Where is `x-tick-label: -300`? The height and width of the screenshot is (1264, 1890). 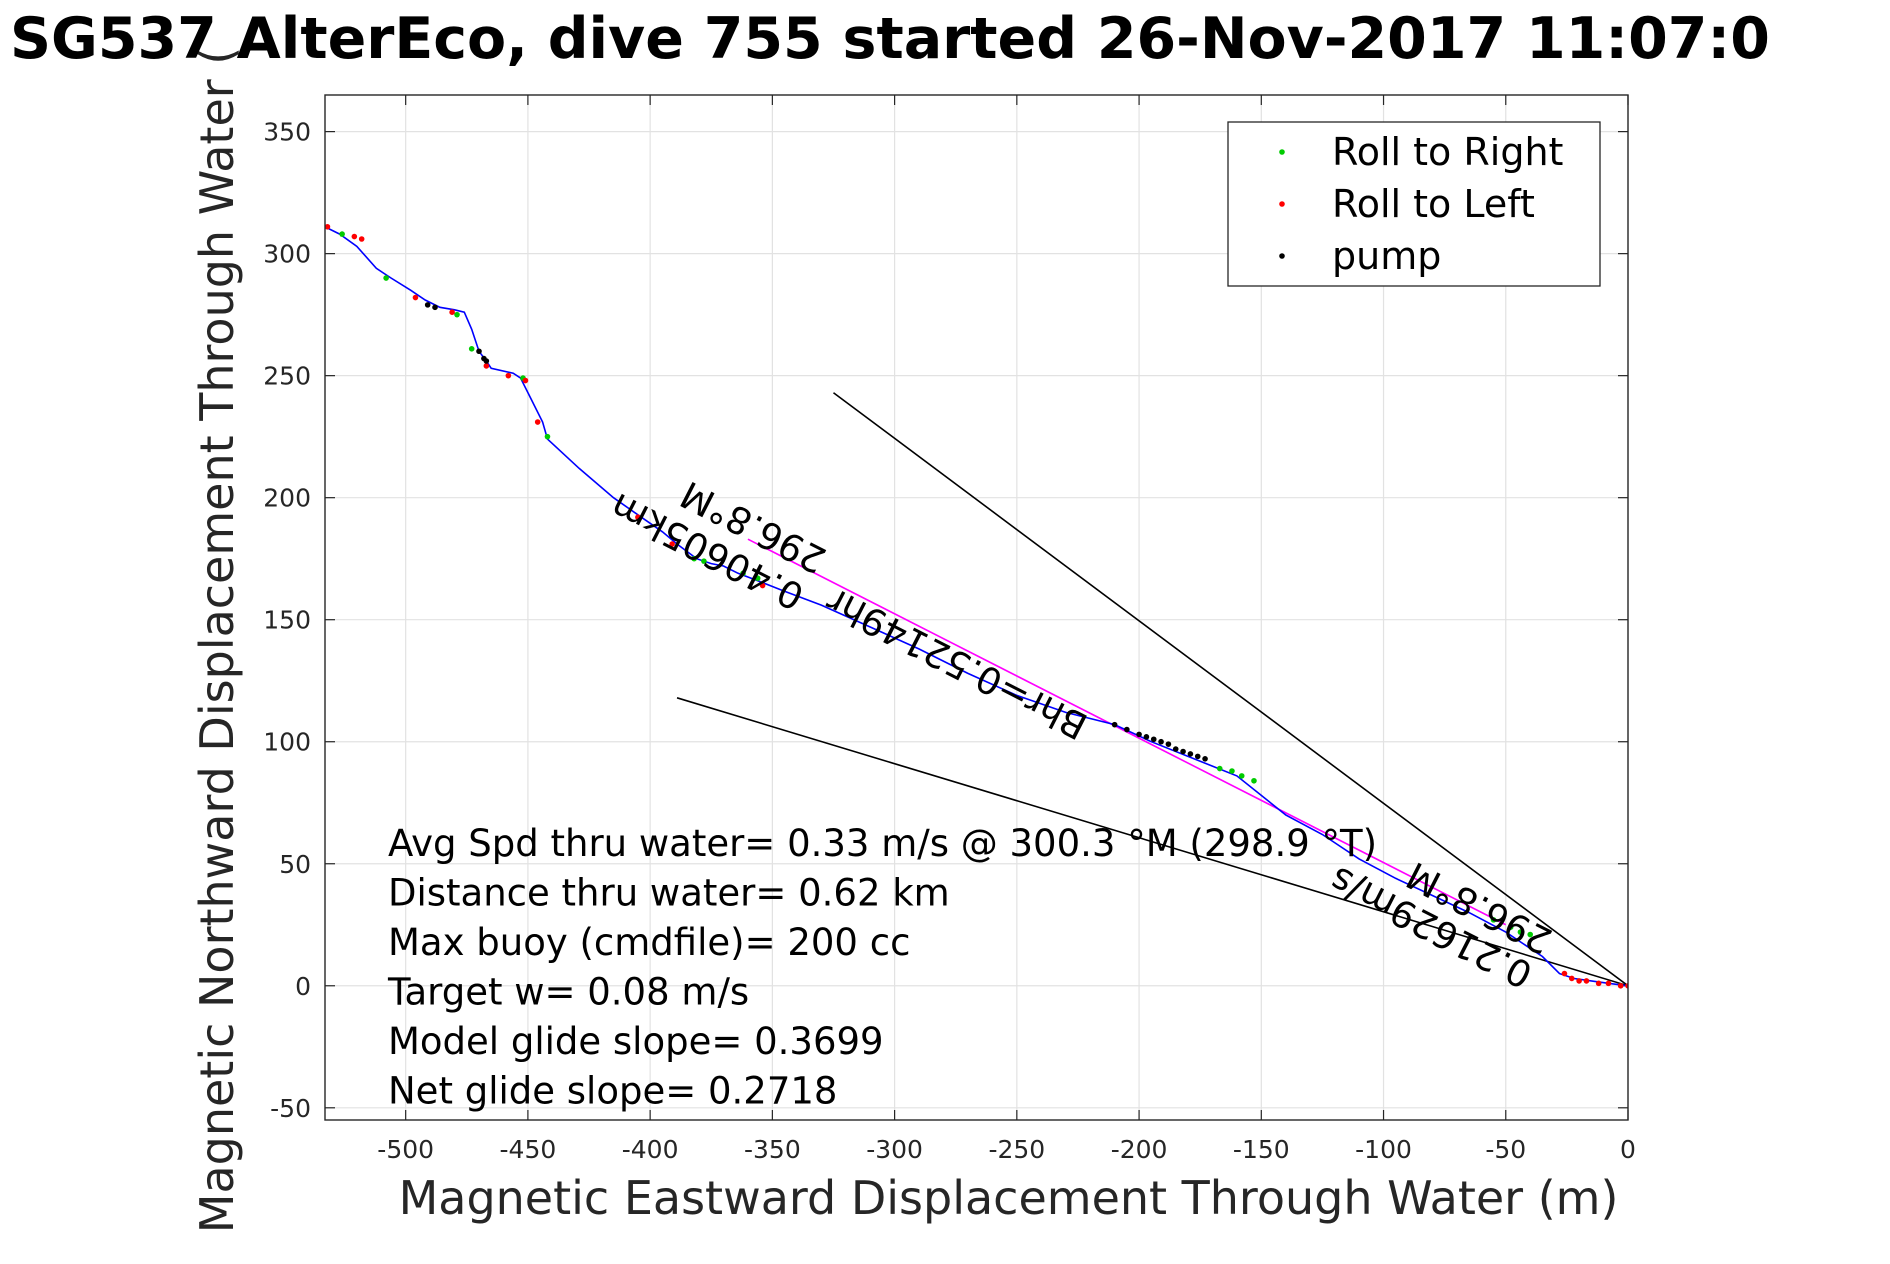
x-tick-label: -300 is located at coordinates (894, 1149).